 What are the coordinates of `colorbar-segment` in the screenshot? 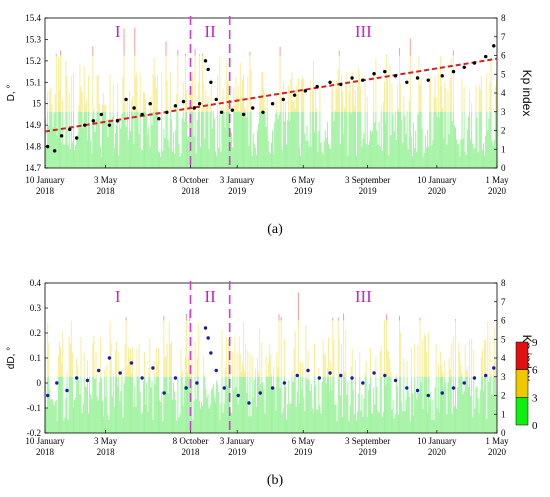 It's located at (522, 383).